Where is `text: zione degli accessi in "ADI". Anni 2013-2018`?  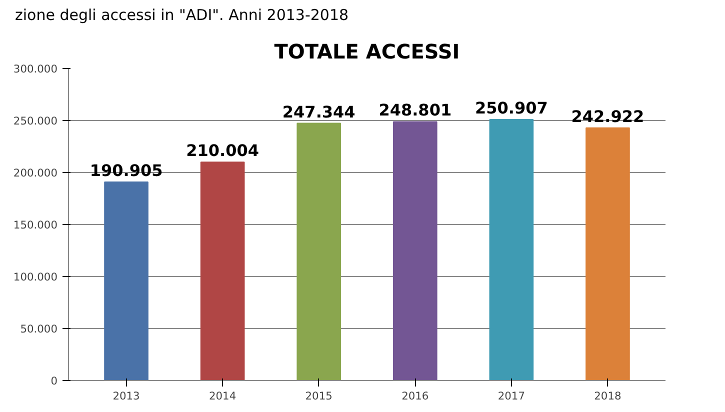 text: zione degli accessi in "ADI". Anni 2013-2018 is located at coordinates (182, 15).